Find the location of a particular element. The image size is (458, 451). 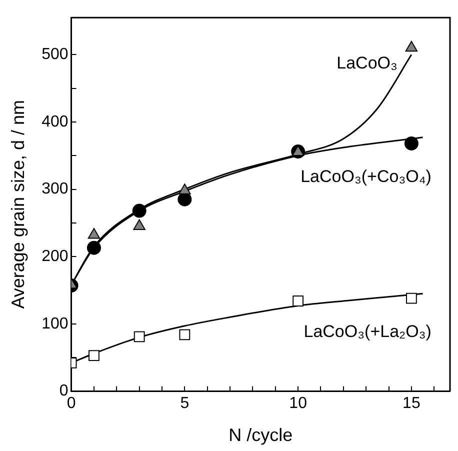

x-tick-label: 5 is located at coordinates (185, 403).